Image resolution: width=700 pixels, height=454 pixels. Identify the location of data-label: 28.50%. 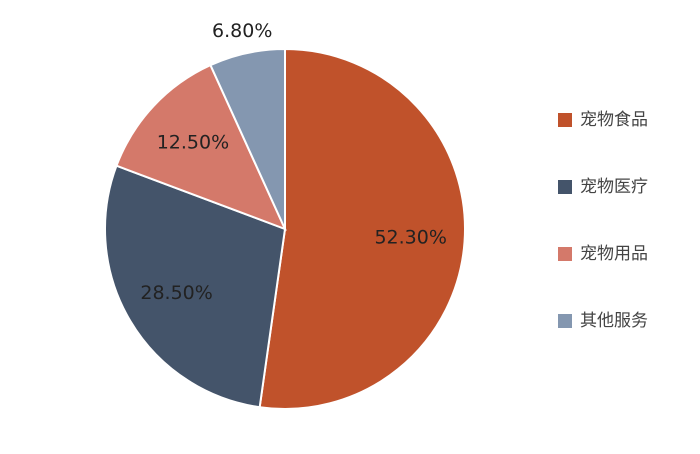
(176, 293).